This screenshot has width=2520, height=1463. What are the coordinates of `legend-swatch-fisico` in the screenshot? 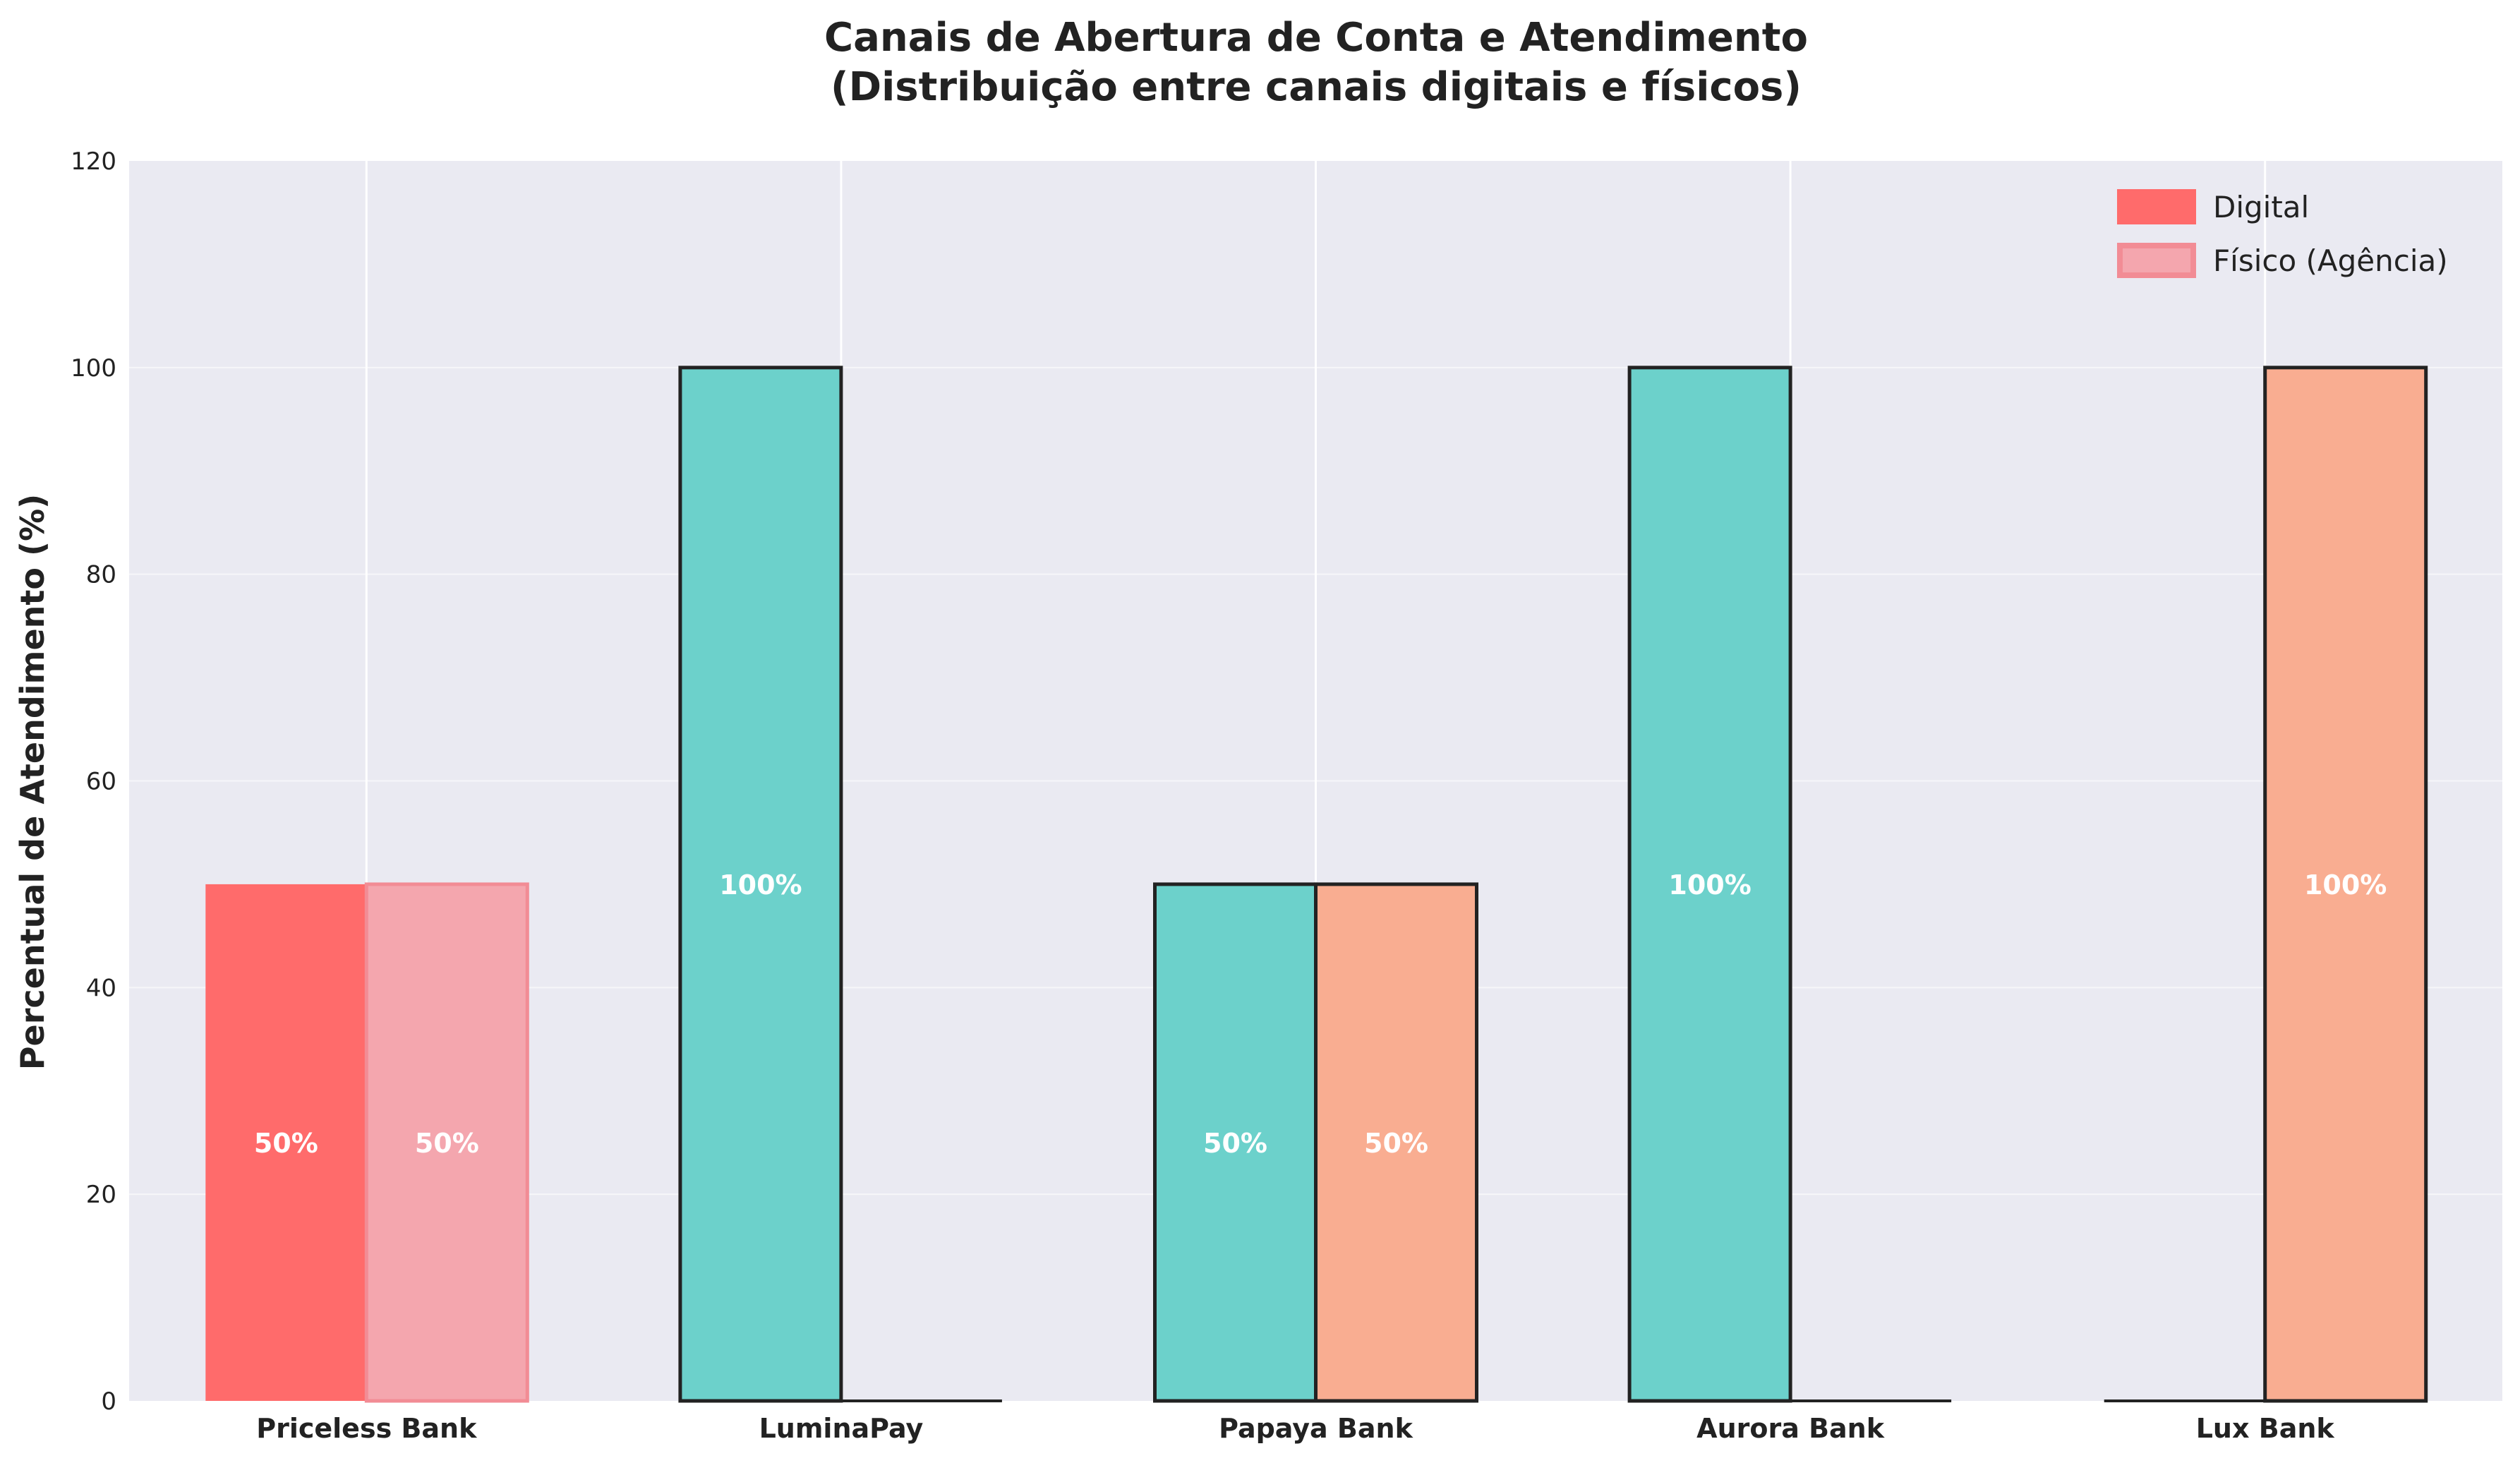 It's located at (2156, 260).